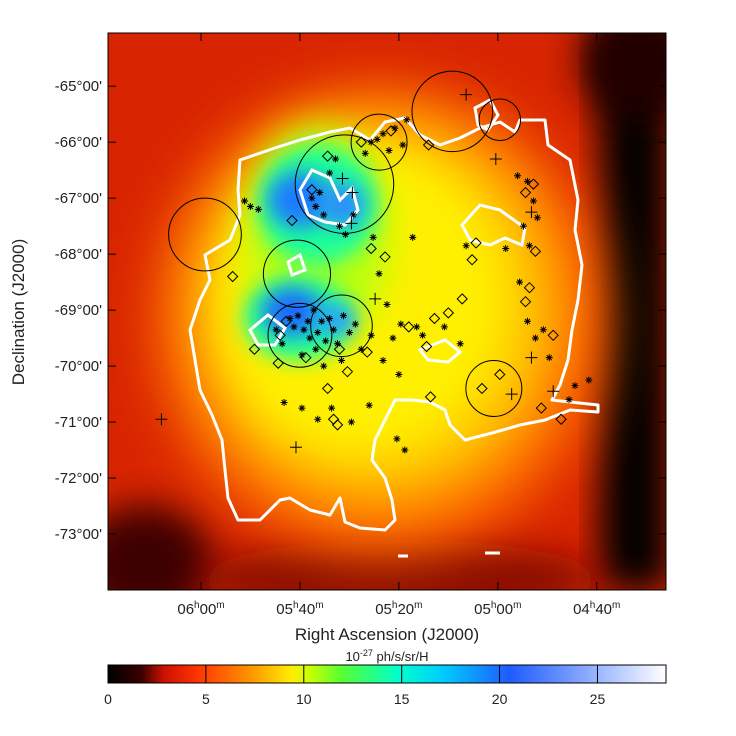 This screenshot has width=736, height=736. Describe the element at coordinates (398, 609) in the screenshot. I see `x-tick-label: 05h20m` at that location.